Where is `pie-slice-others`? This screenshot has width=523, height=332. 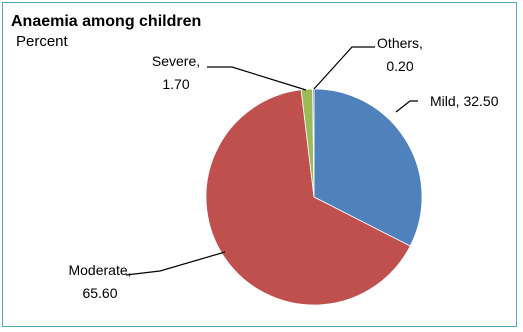 pie-slice-others is located at coordinates (313, 143).